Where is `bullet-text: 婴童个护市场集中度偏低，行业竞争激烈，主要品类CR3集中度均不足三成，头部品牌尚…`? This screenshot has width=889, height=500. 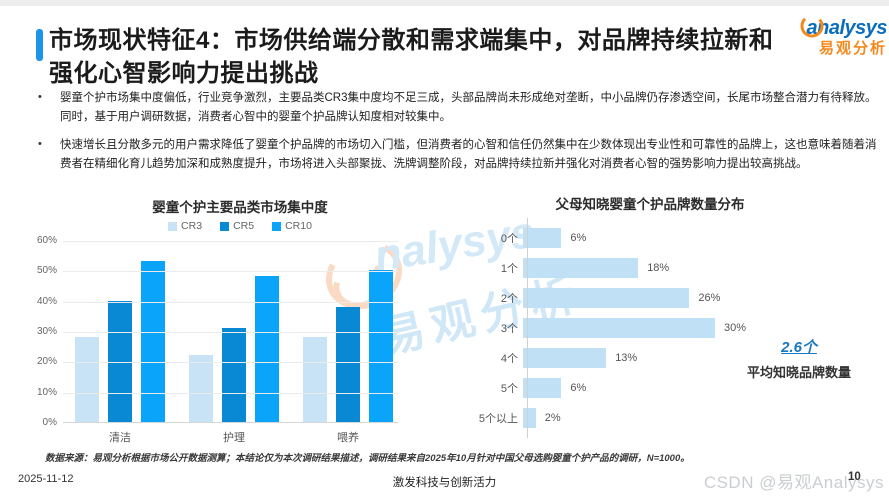
bullet-text: 婴童个护市场集中度偏低，行业竞争激烈，主要品类CR3集中度均不足三成，头部品牌尚… is located at coordinates (468, 107).